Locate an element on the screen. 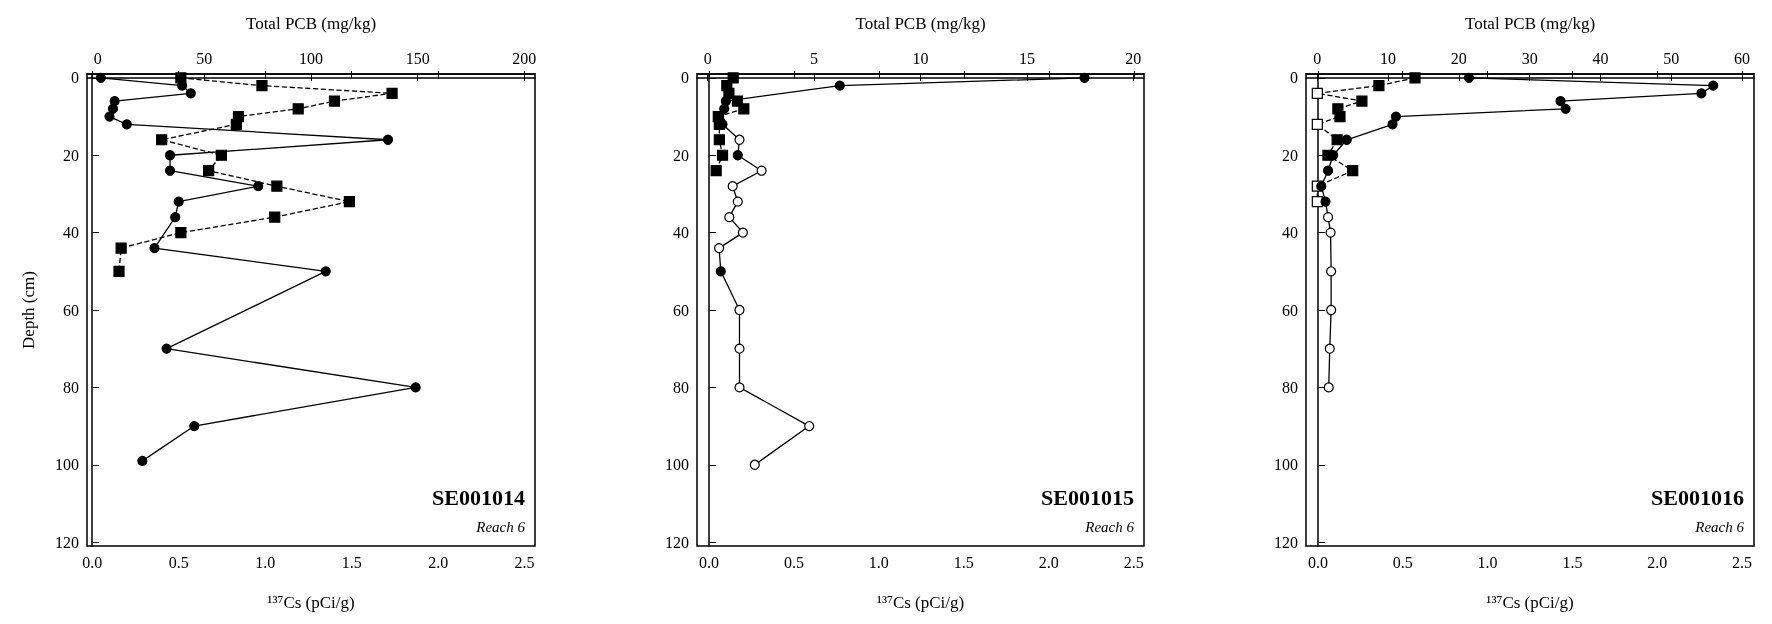 The image size is (1772, 624). x2-tick-label: 40 is located at coordinates (1600, 58).